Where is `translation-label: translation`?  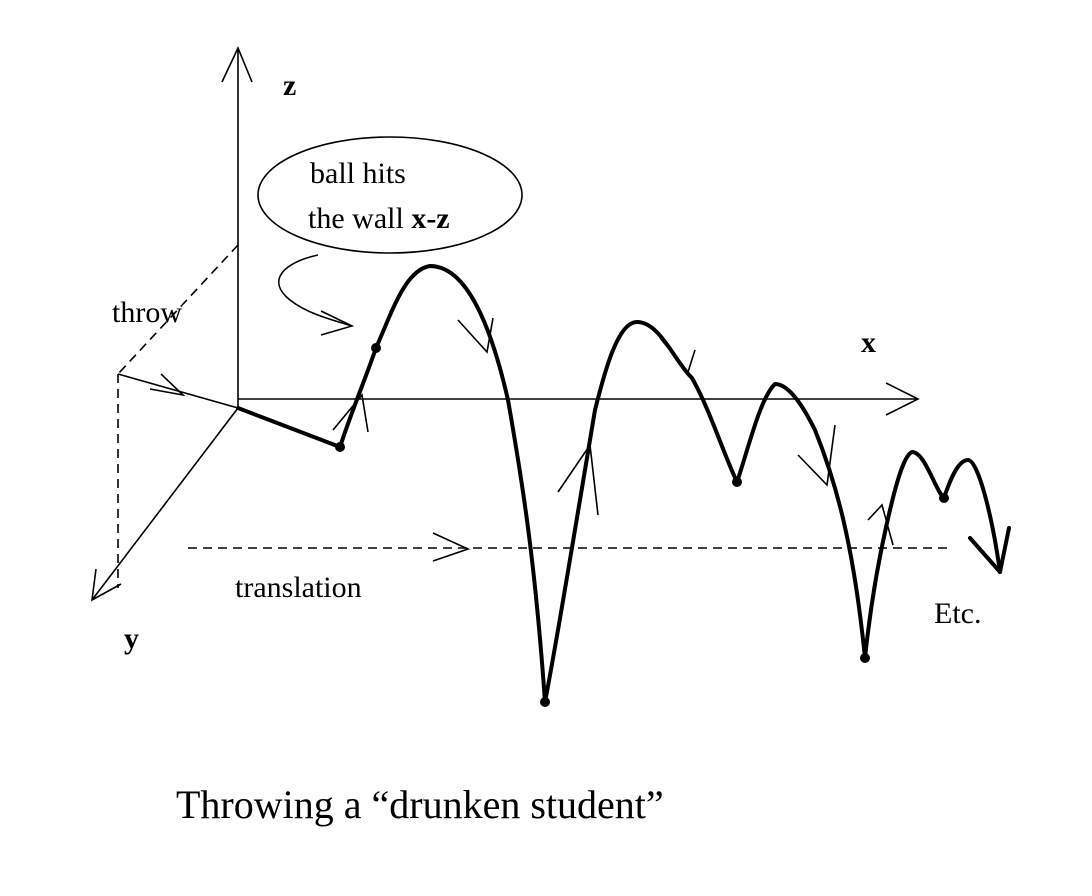
translation-label: translation is located at coordinates (298, 587).